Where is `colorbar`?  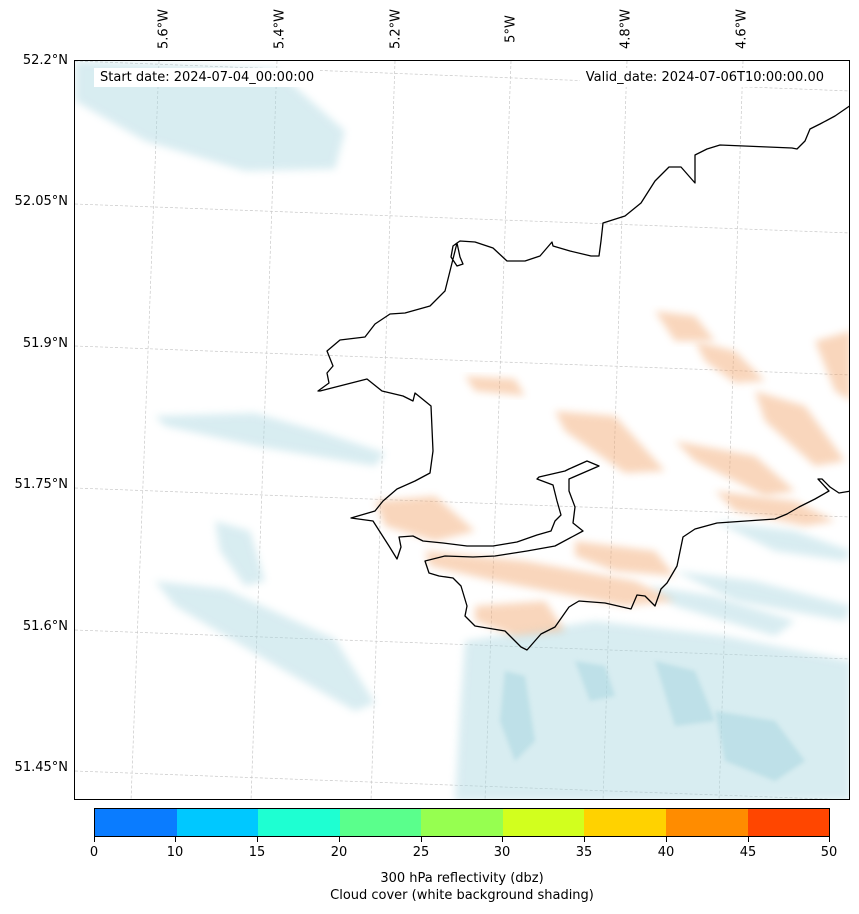 colorbar is located at coordinates (462, 822).